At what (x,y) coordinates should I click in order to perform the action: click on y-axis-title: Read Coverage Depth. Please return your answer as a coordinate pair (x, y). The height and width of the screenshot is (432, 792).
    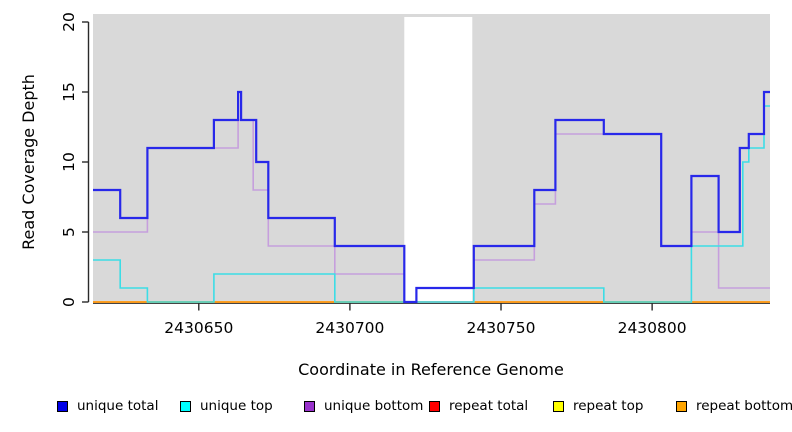
    Looking at the image, I should click on (28, 162).